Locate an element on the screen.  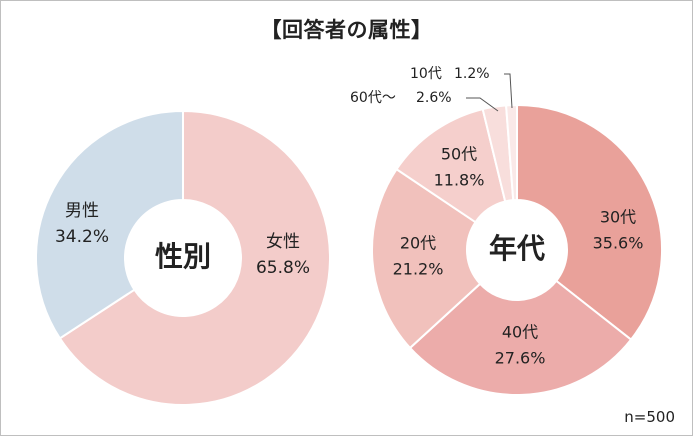
slice-label-value: 65.8% is located at coordinates (283, 268).